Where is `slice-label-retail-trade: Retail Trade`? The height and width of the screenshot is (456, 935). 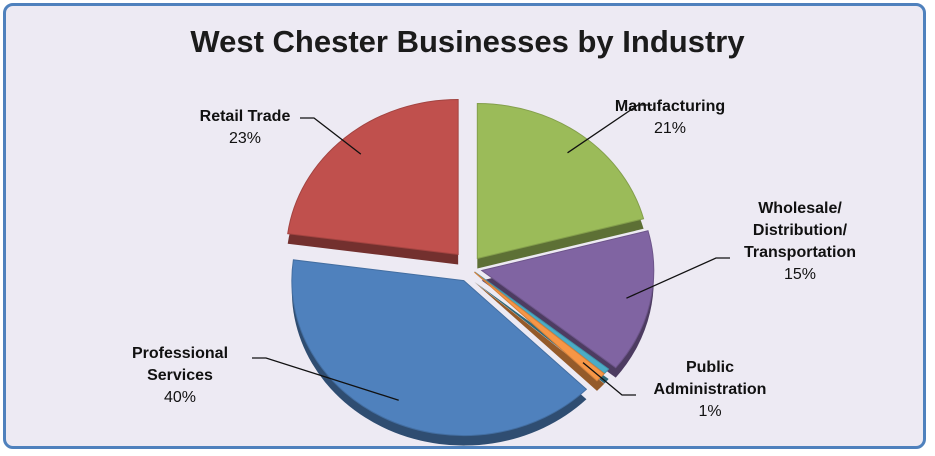
slice-label-retail-trade: Retail Trade is located at coordinates (245, 116).